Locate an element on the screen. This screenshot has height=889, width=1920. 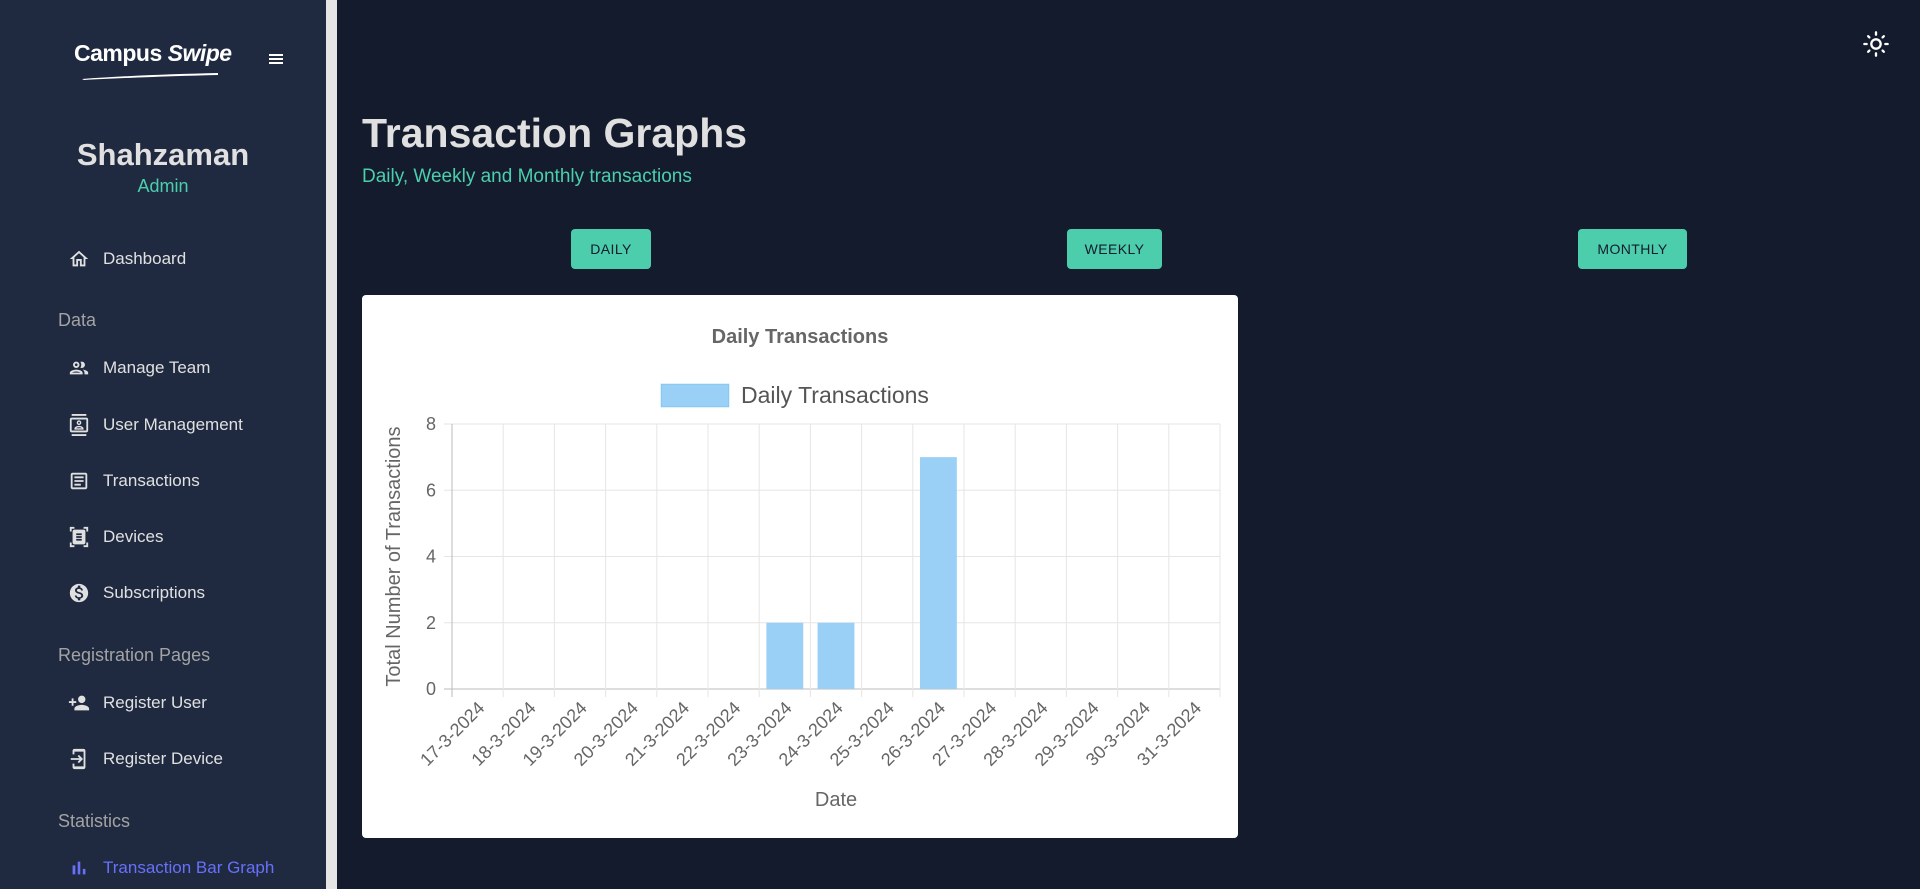
document-scanner-icon is located at coordinates (80, 537).